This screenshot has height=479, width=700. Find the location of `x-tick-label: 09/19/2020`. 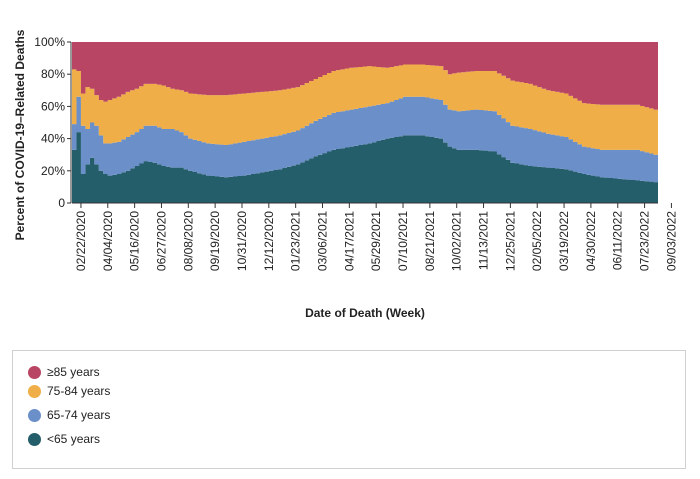

x-tick-label: 09/19/2020 is located at coordinates (215, 241).